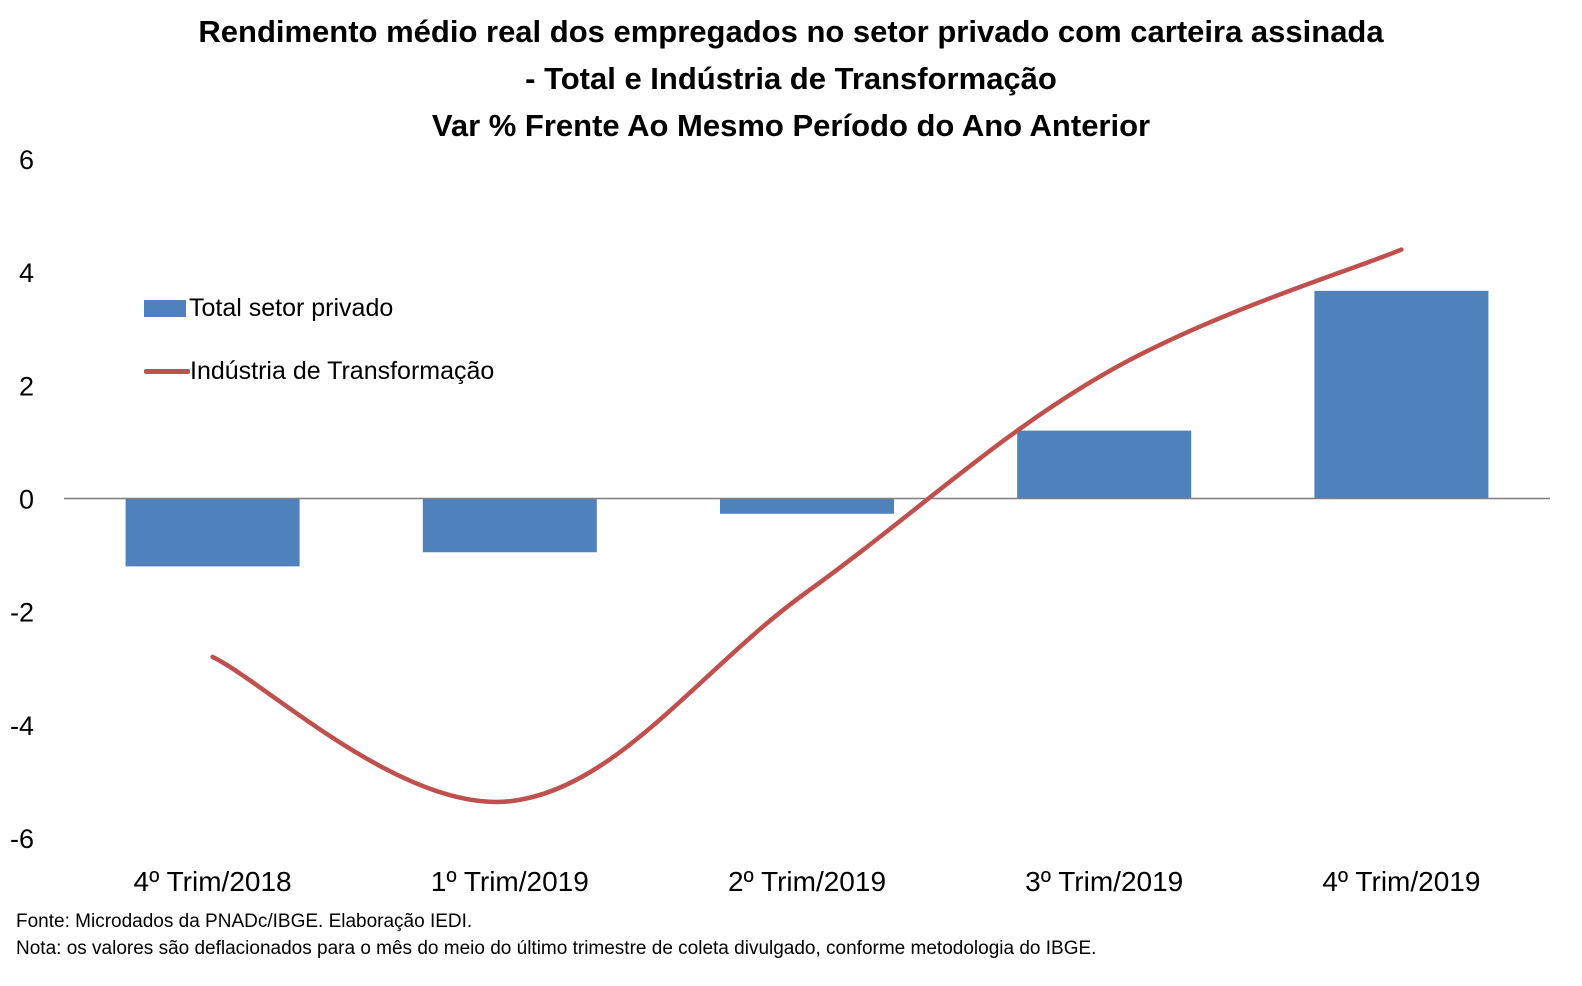  I want to click on y-tick-label: -2, so click(22, 613).